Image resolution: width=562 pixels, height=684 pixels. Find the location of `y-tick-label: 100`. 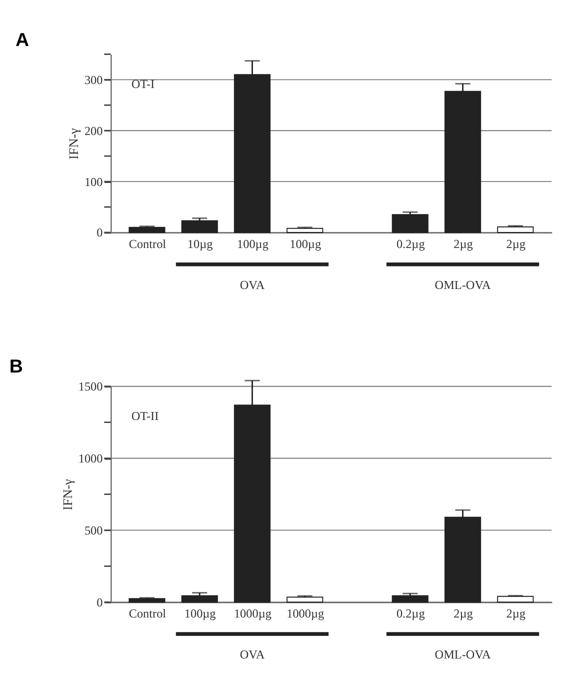

y-tick-label: 100 is located at coordinates (93, 181).